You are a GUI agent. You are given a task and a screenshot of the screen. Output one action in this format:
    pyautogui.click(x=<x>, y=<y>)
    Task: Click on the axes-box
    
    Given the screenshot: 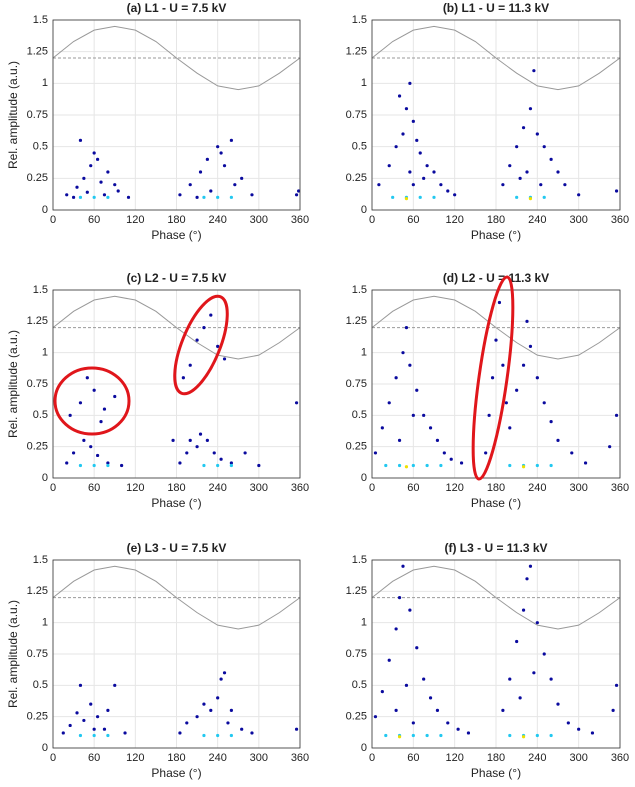 What is the action you would take?
    pyautogui.click(x=496, y=654)
    